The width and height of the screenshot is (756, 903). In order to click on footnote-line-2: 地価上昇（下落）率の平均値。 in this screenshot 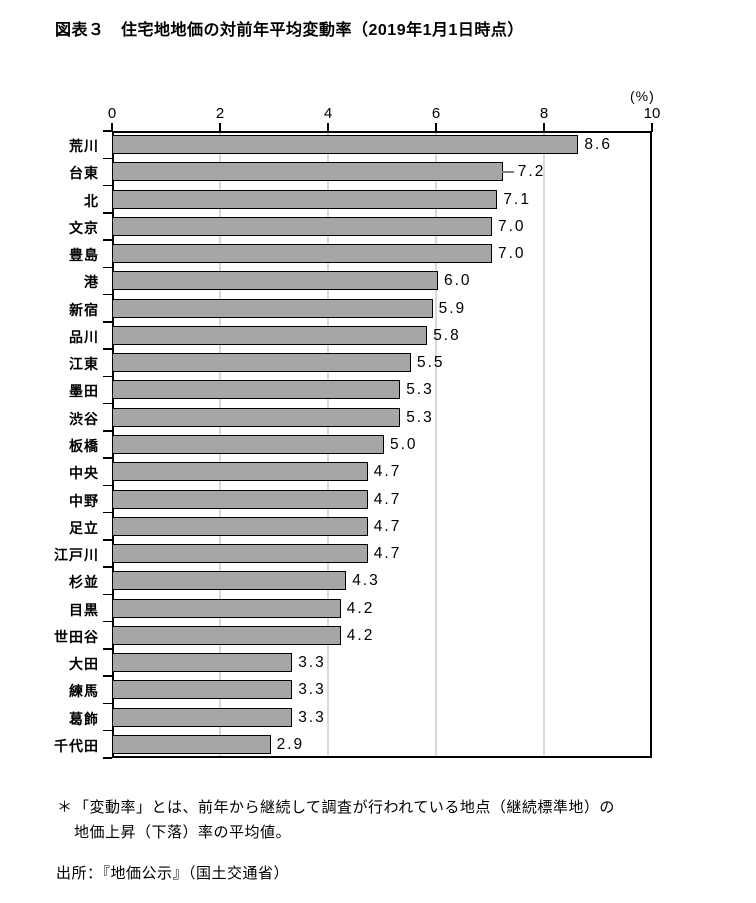, I will do `click(183, 832)`.